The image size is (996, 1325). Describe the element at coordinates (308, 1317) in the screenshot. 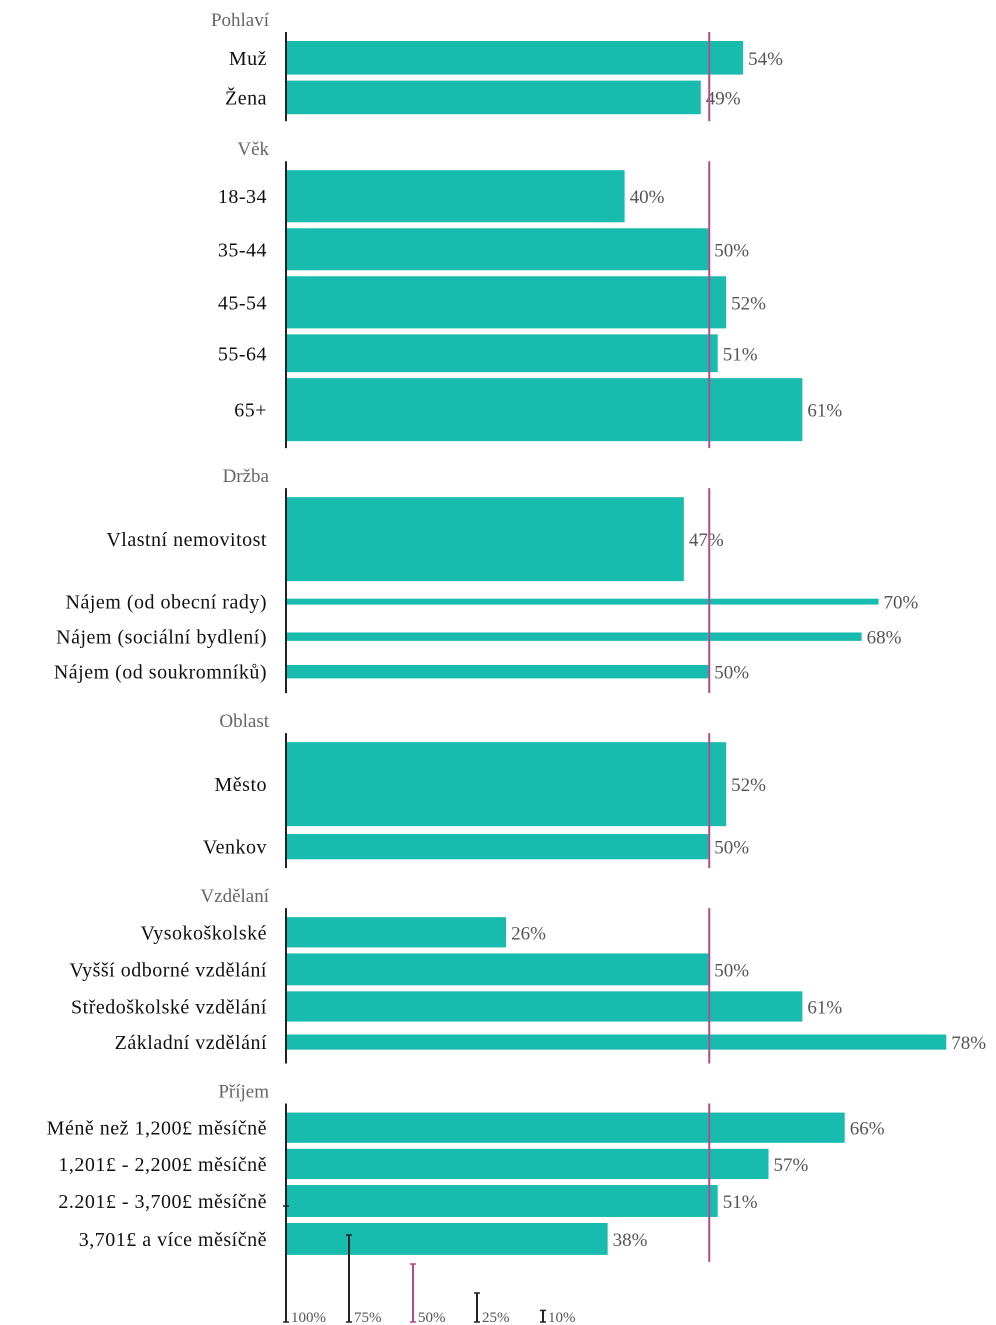

I see `legend-label: 100%` at that location.